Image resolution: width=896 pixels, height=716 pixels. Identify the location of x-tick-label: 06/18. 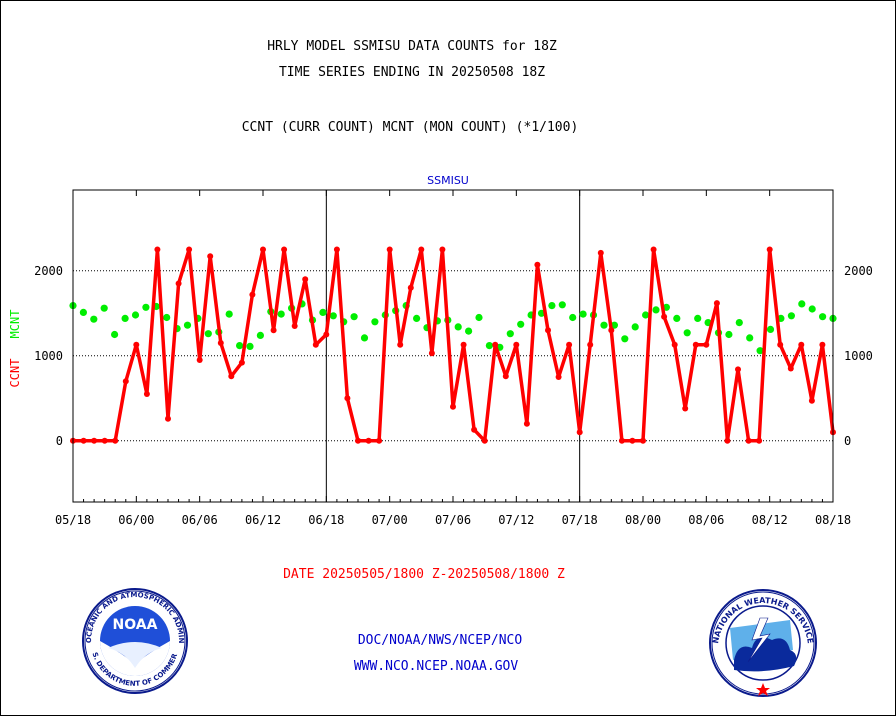
(326, 520).